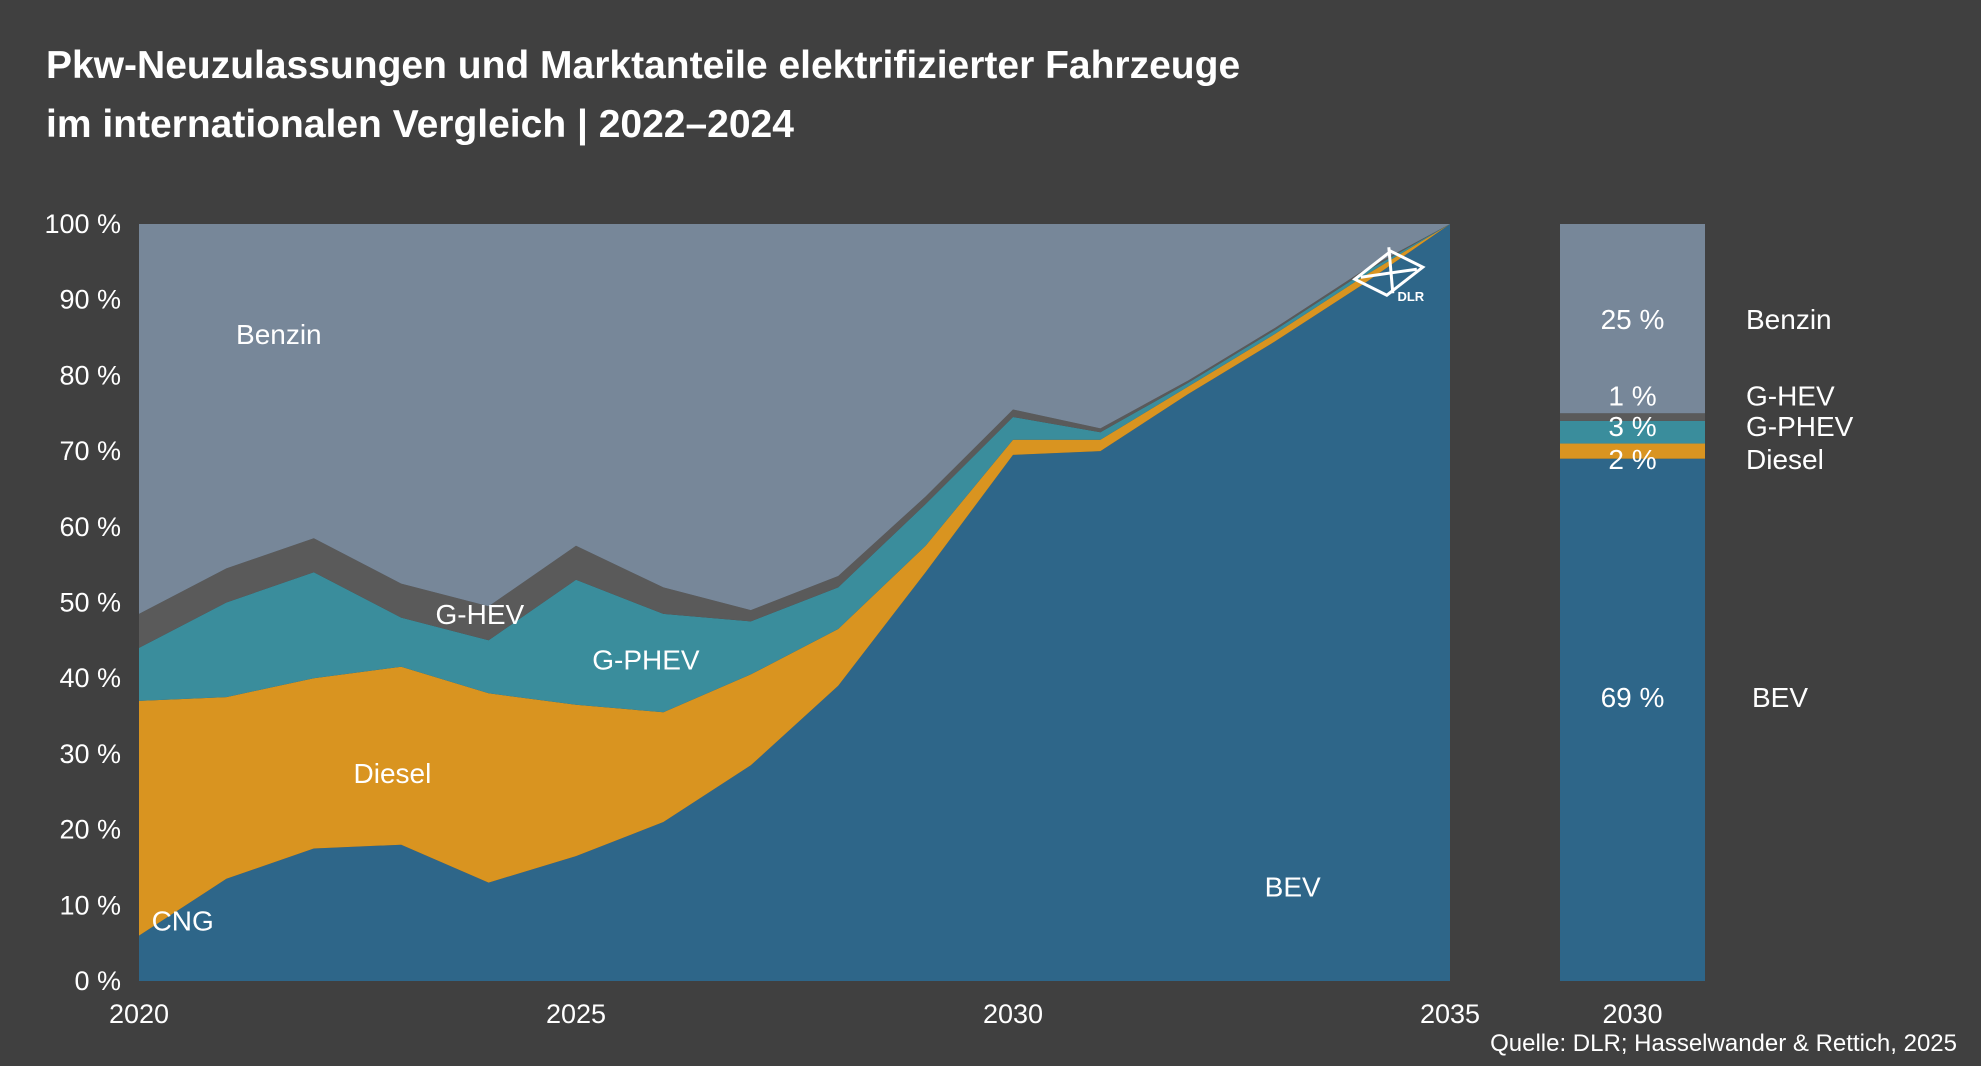 The image size is (1981, 1066). I want to click on dlr-logo-text: DLR, so click(1410, 296).